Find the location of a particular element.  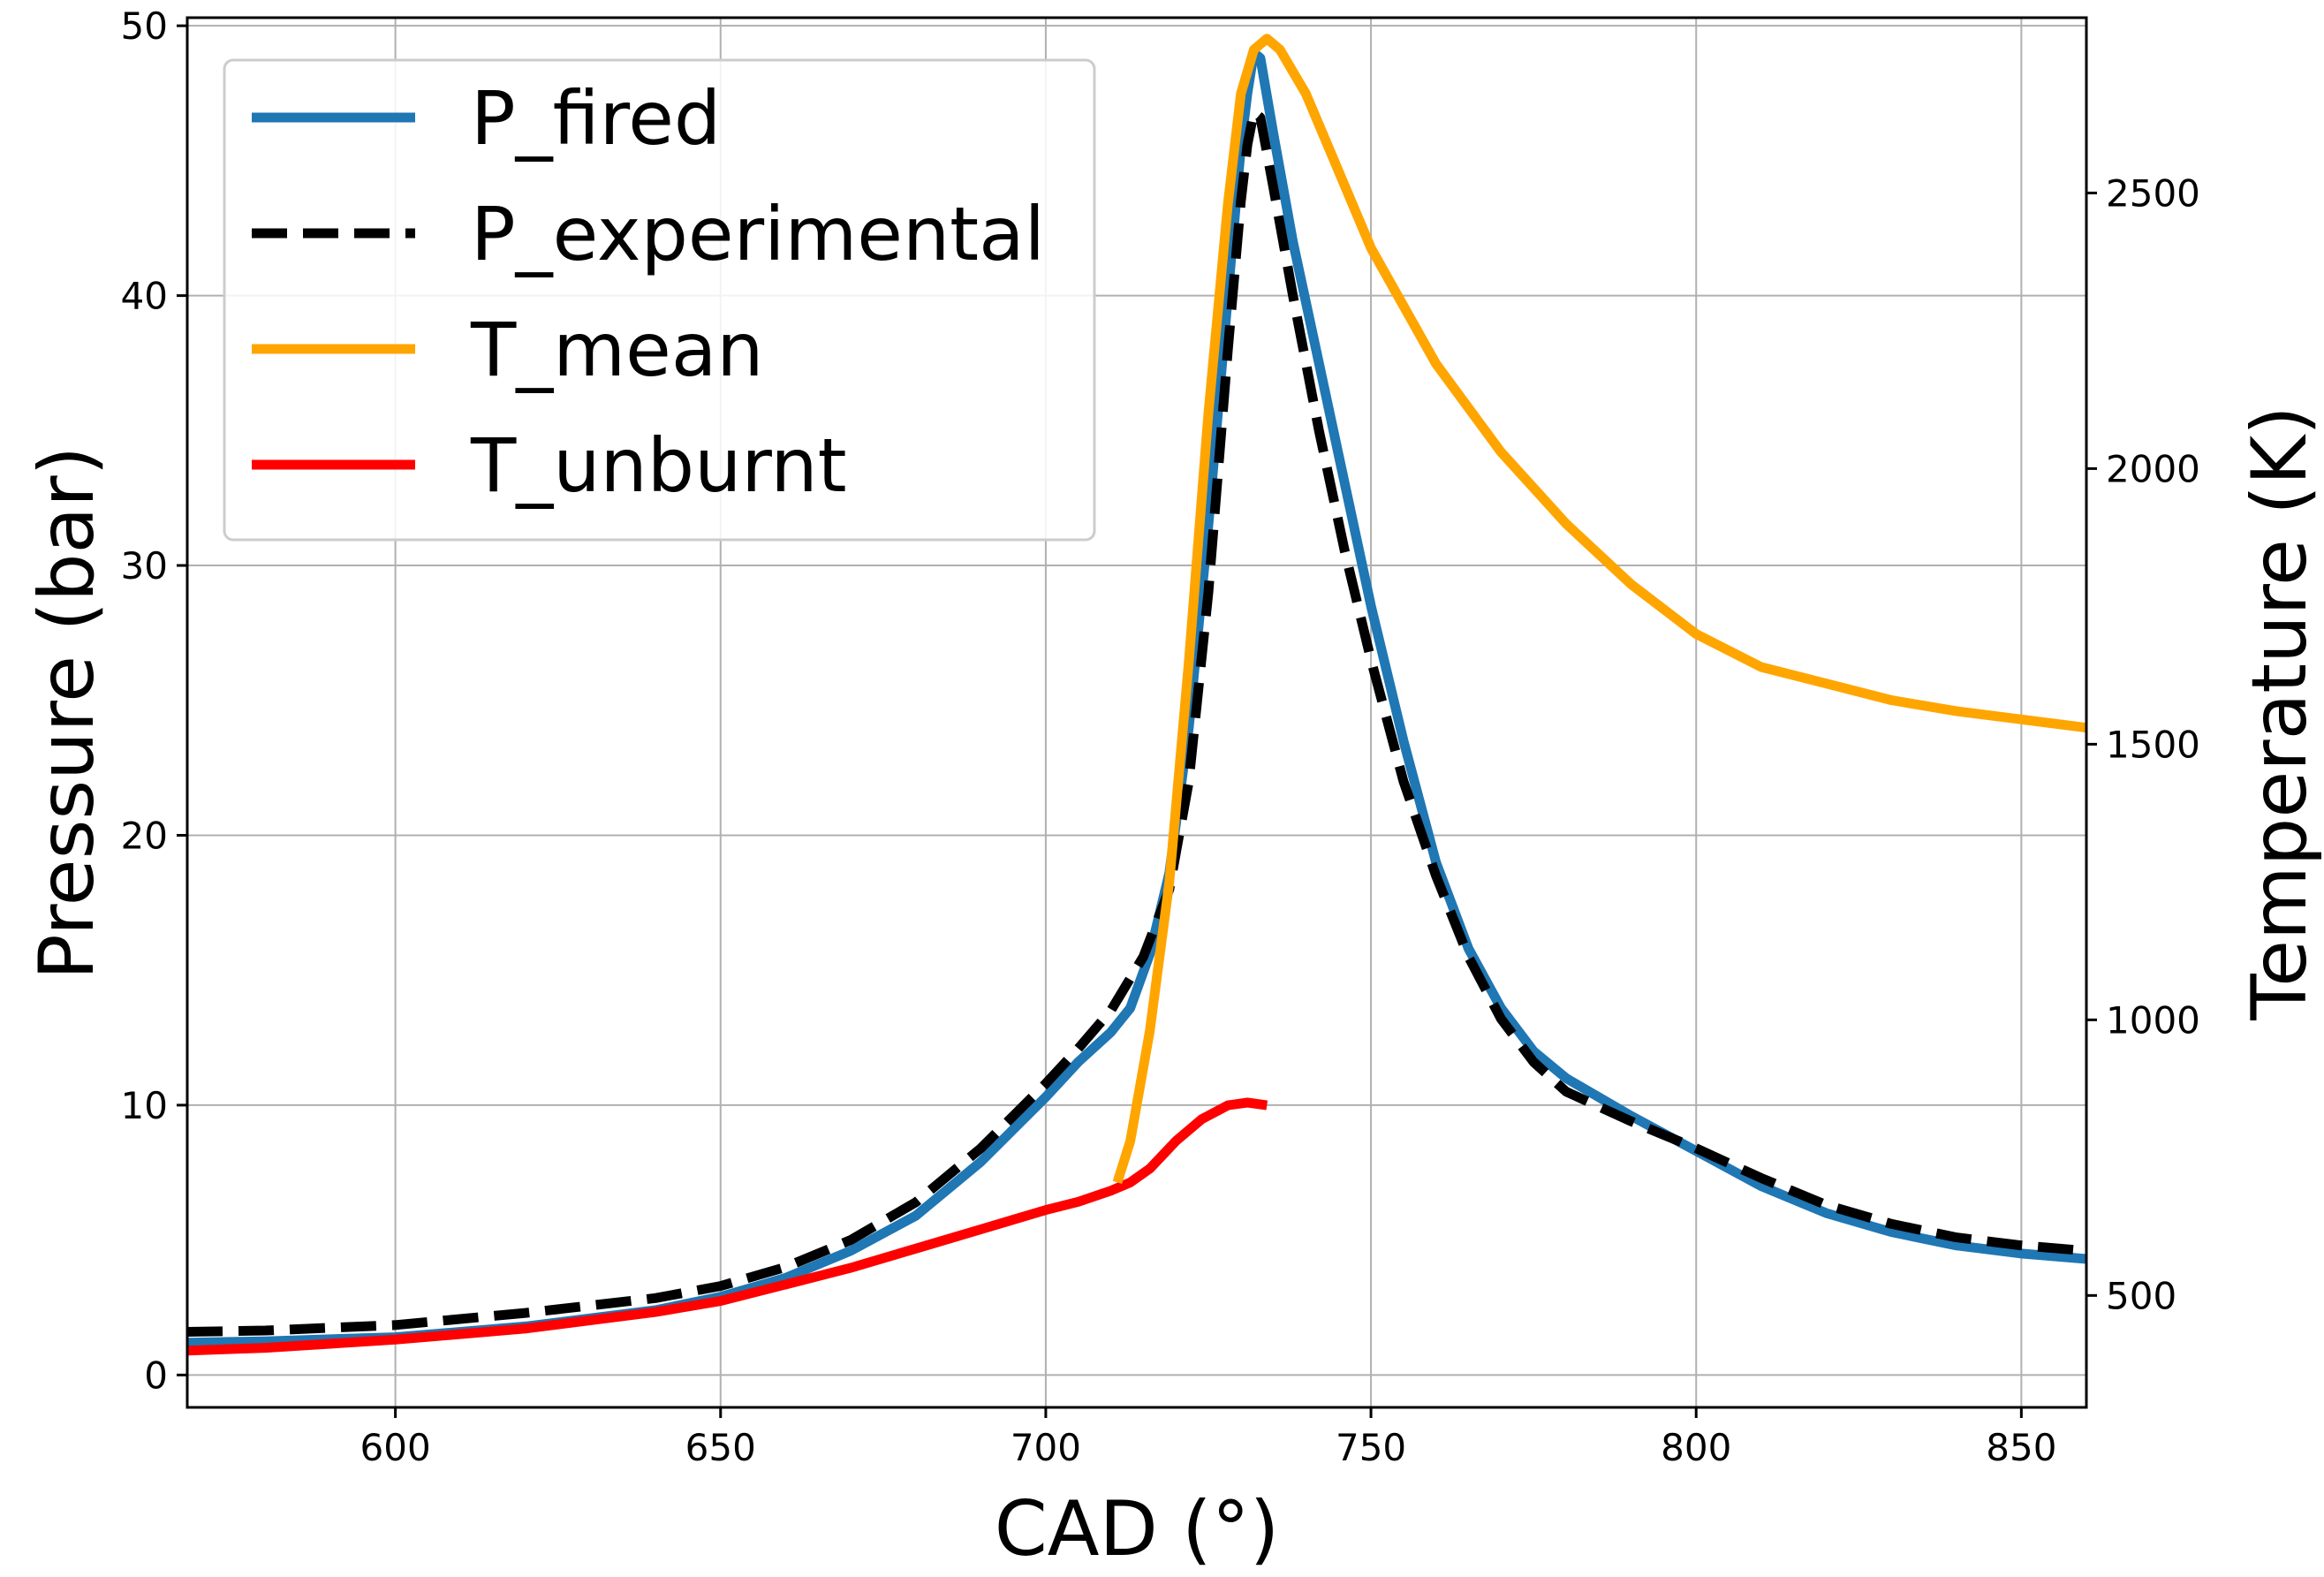

x-axis-title: CAD (°) is located at coordinates (1137, 1529).